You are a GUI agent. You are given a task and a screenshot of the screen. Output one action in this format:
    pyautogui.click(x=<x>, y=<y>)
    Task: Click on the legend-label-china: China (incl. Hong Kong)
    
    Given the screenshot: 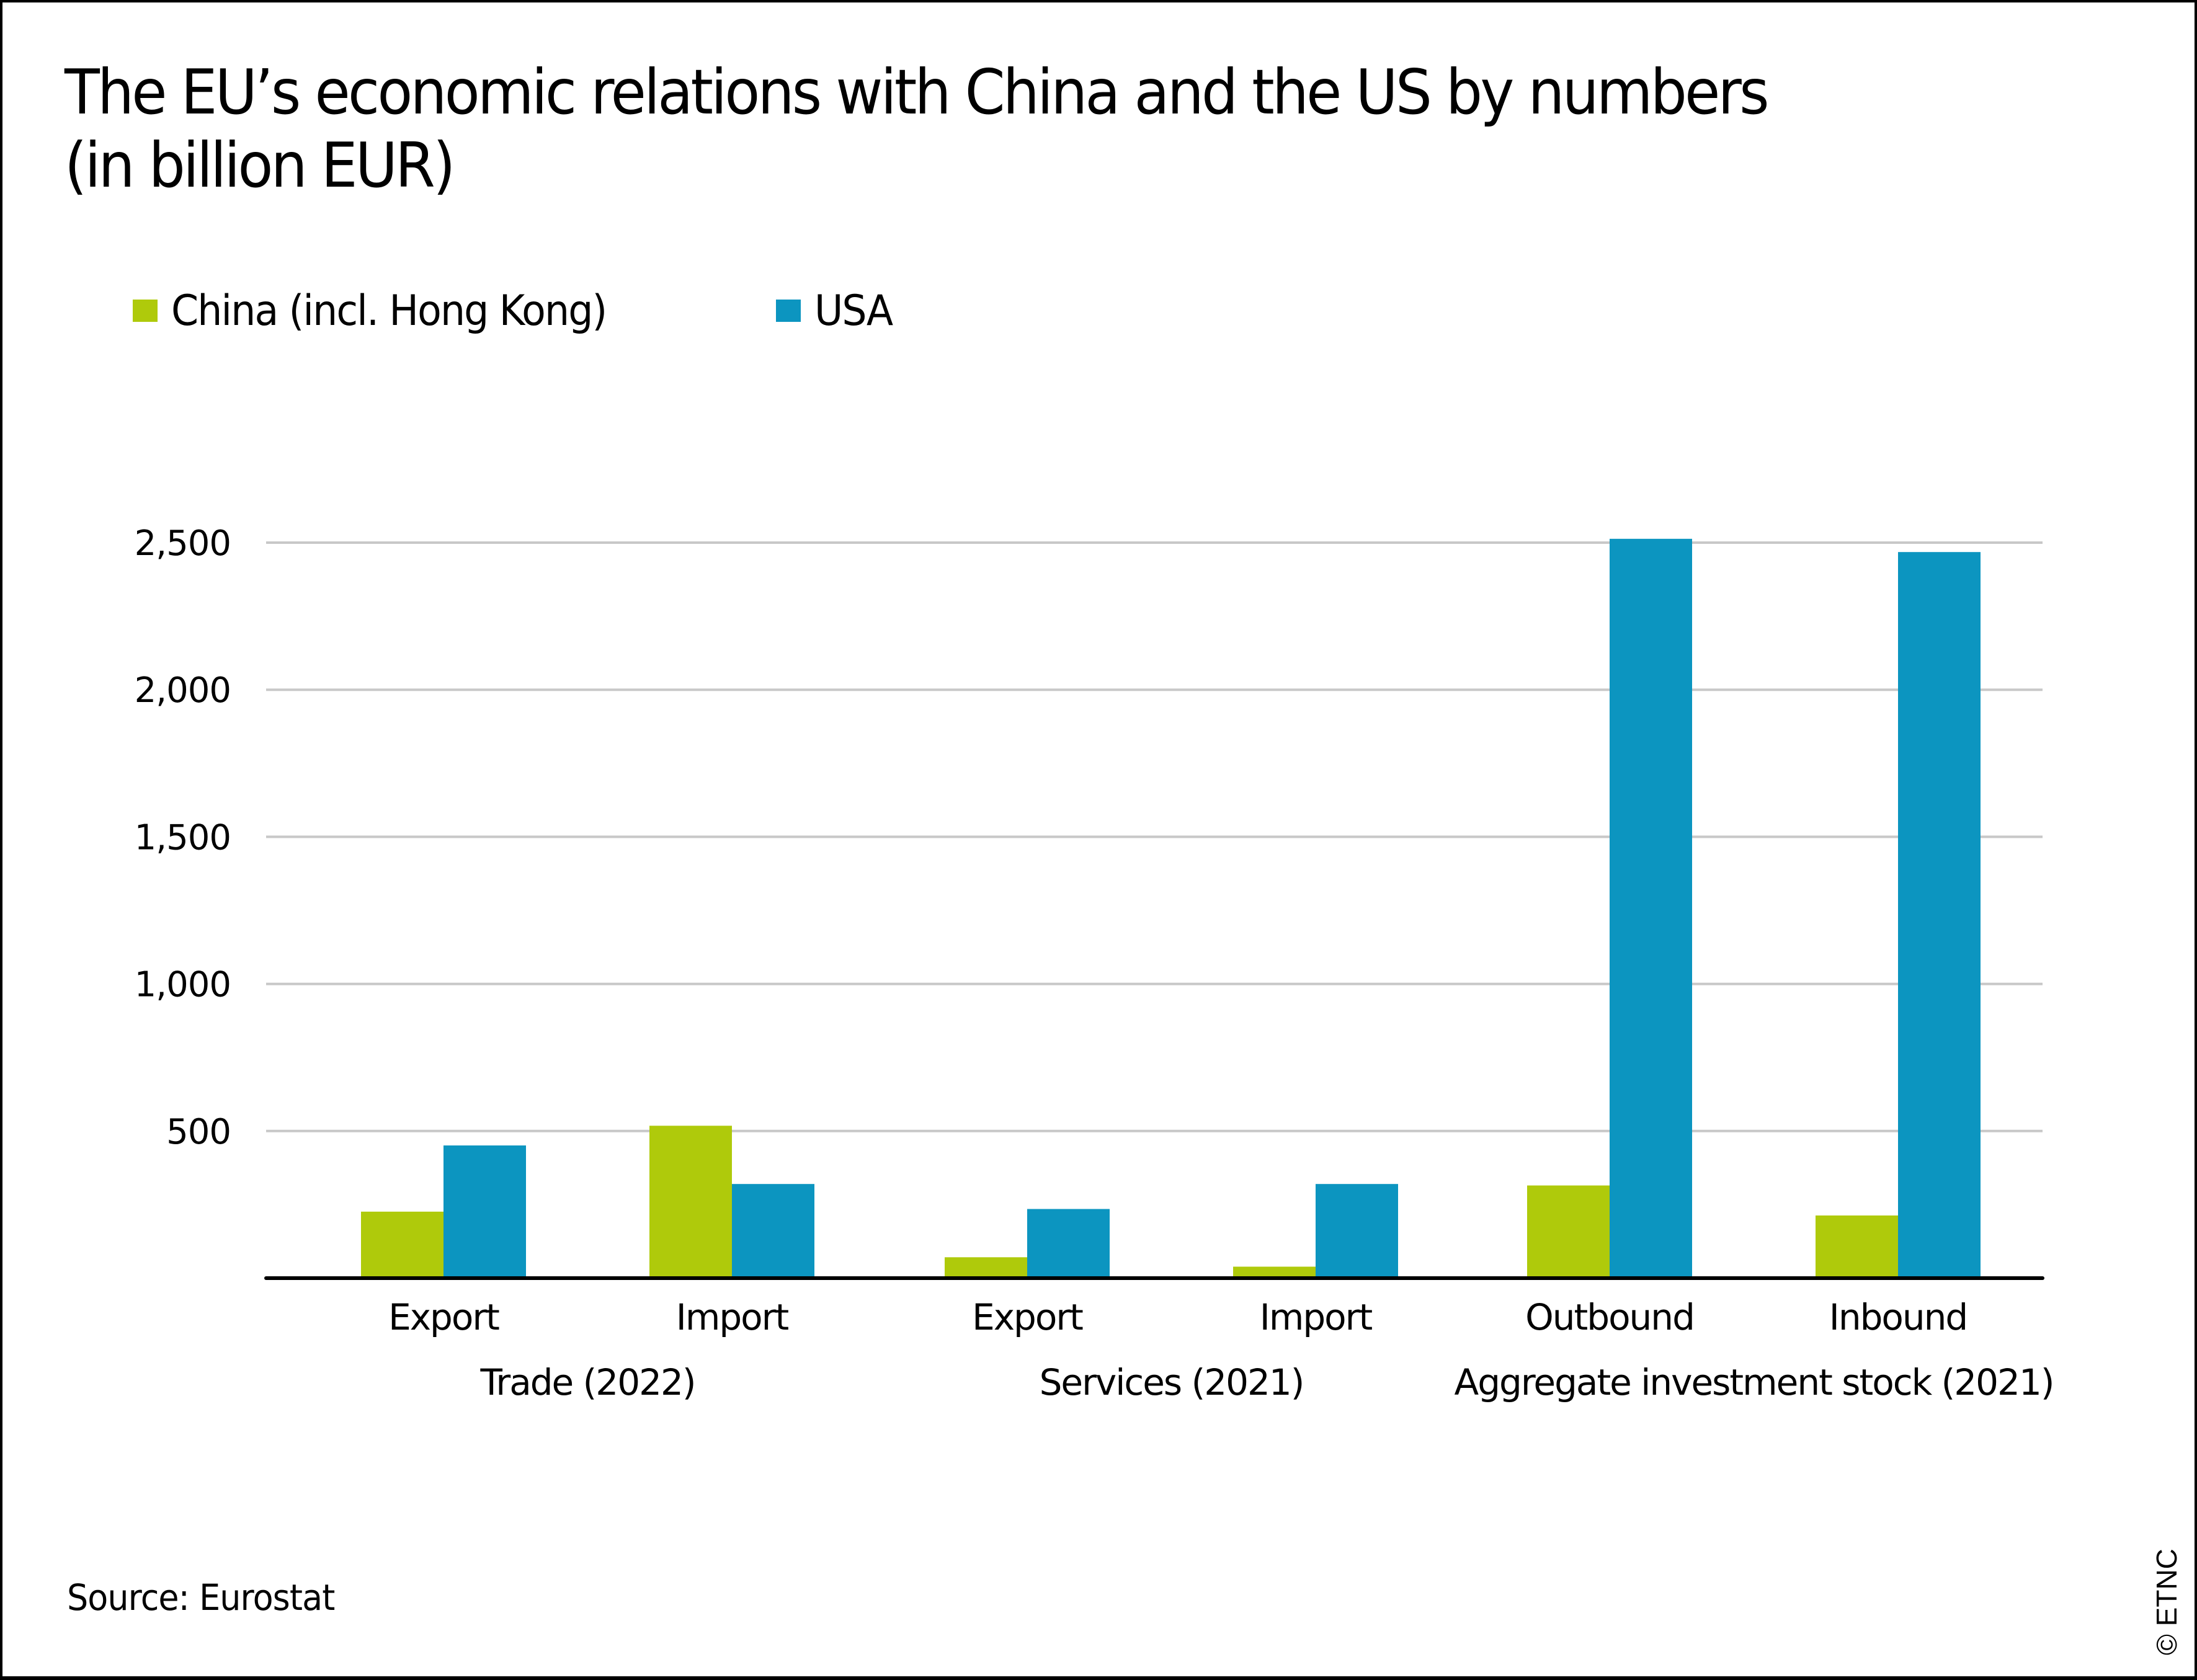 What is the action you would take?
    pyautogui.click(x=389, y=311)
    